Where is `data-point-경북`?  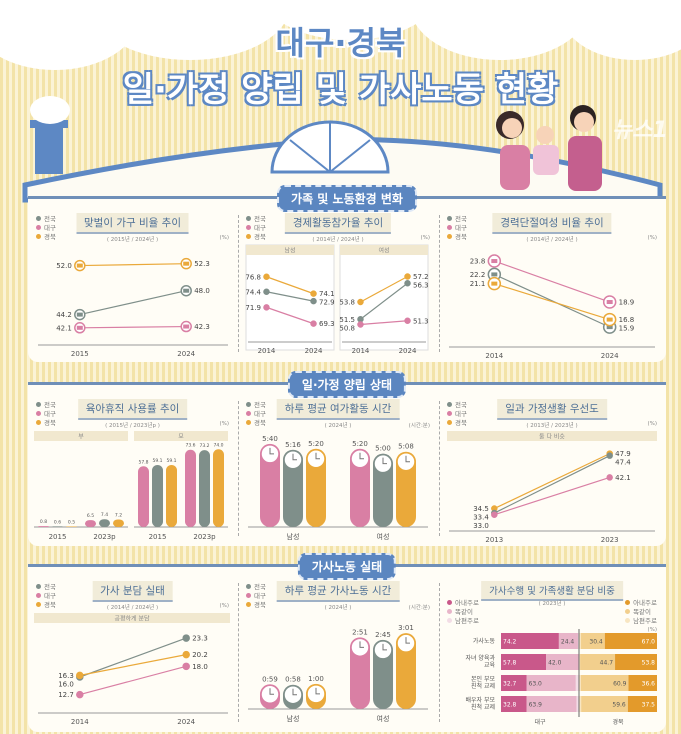 data-point-경북 is located at coordinates (407, 276).